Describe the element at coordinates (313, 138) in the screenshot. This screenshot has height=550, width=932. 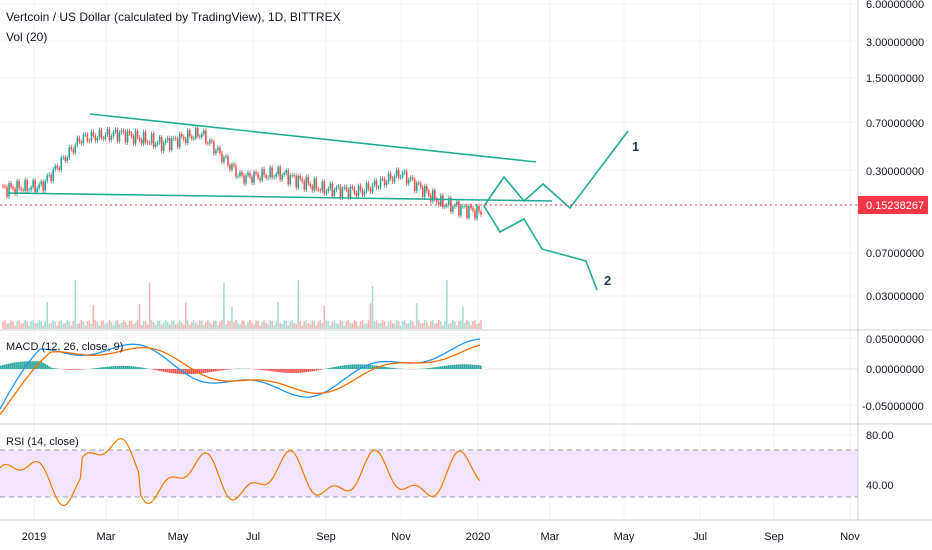
I see `wedge-upper-trendline` at that location.